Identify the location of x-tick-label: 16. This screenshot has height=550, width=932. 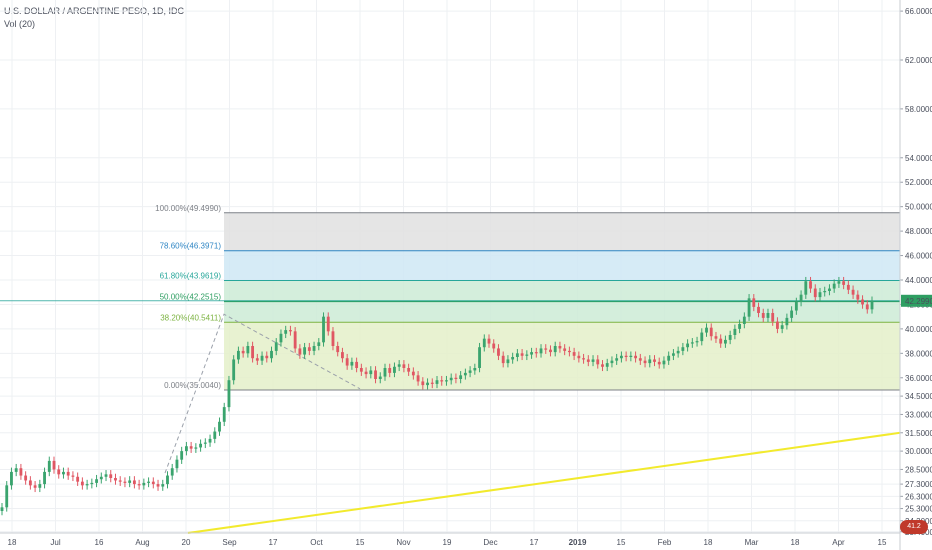
(99, 542).